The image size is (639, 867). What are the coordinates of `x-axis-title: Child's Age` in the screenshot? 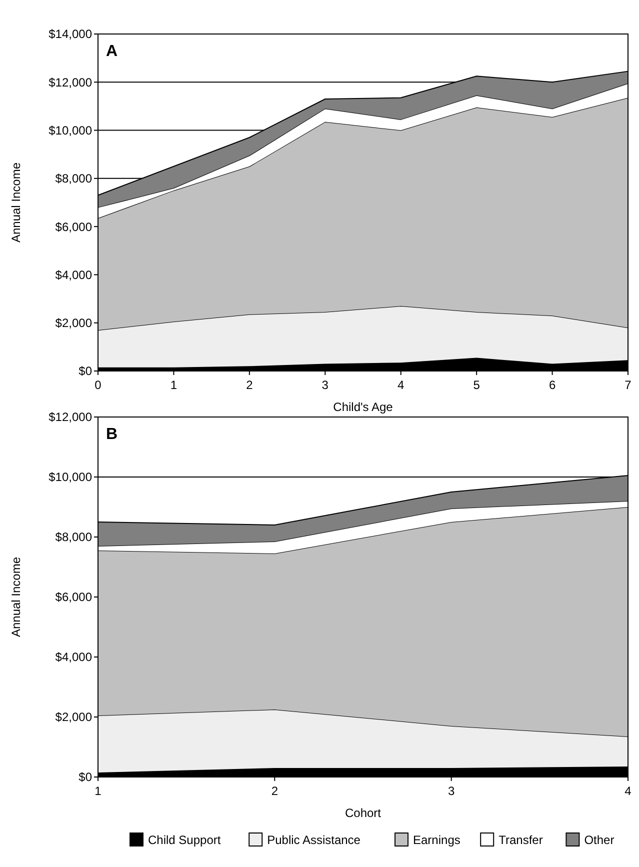 It's located at (363, 407).